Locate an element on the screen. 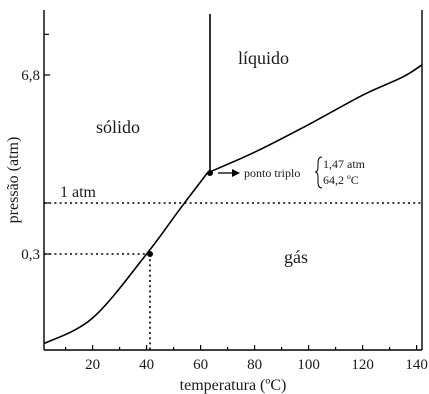 The width and height of the screenshot is (429, 394). triple-point-marker is located at coordinates (210, 173).